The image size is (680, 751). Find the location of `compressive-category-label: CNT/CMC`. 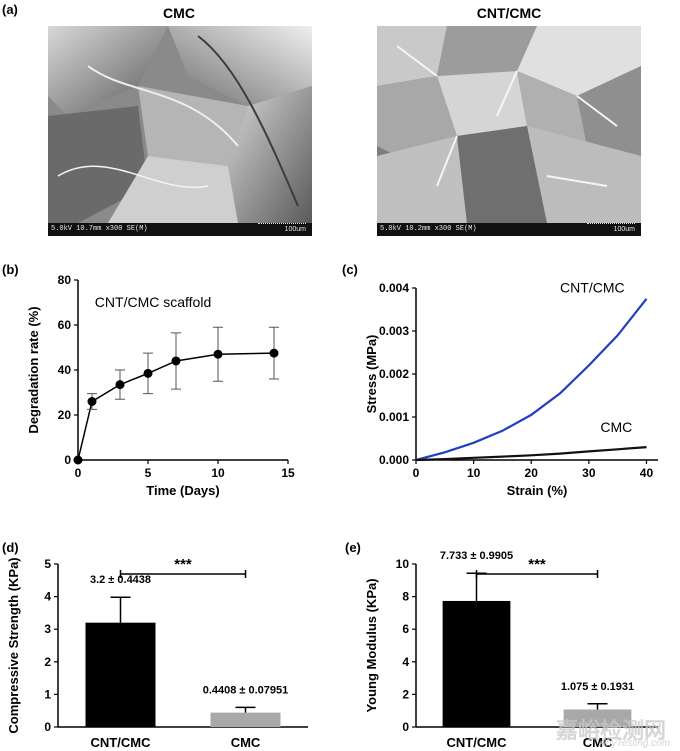

compressive-category-label: CNT/CMC is located at coordinates (121, 742).